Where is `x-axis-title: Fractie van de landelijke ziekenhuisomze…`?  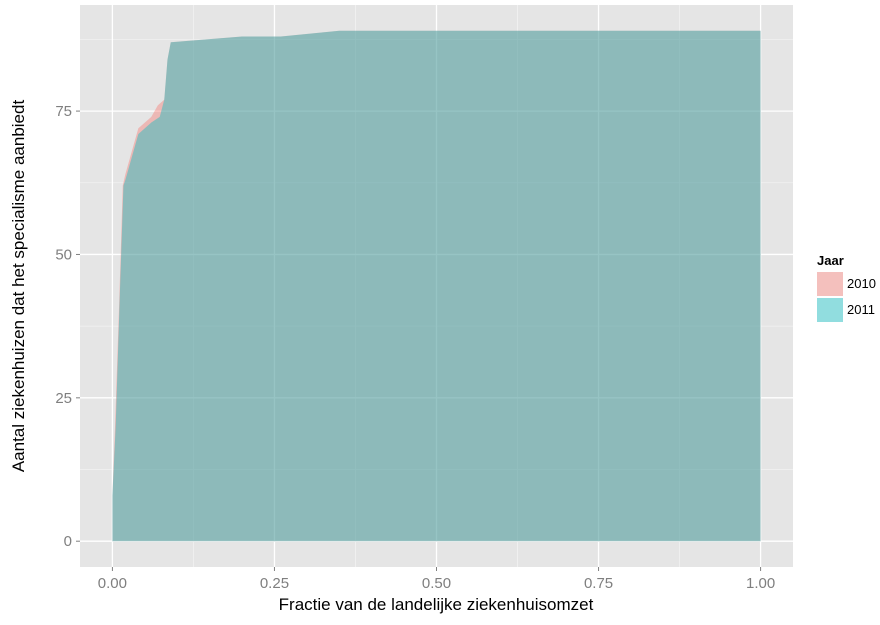
x-axis-title: Fractie van de landelijke ziekenhuisomze… is located at coordinates (436, 604).